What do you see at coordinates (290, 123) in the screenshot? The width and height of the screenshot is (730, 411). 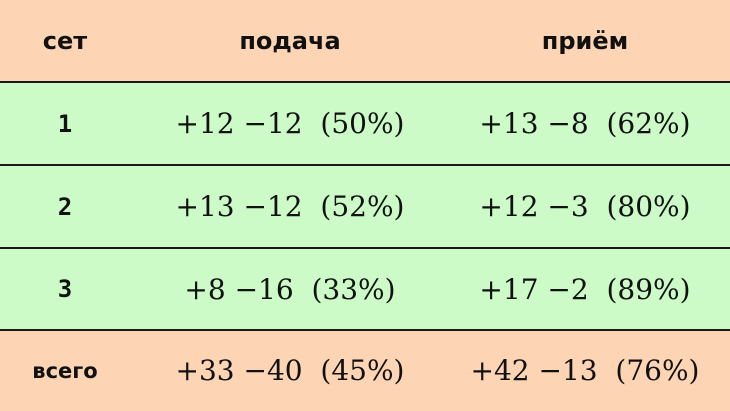 I see `serve-cell: +12 −12 (50%)` at bounding box center [290, 123].